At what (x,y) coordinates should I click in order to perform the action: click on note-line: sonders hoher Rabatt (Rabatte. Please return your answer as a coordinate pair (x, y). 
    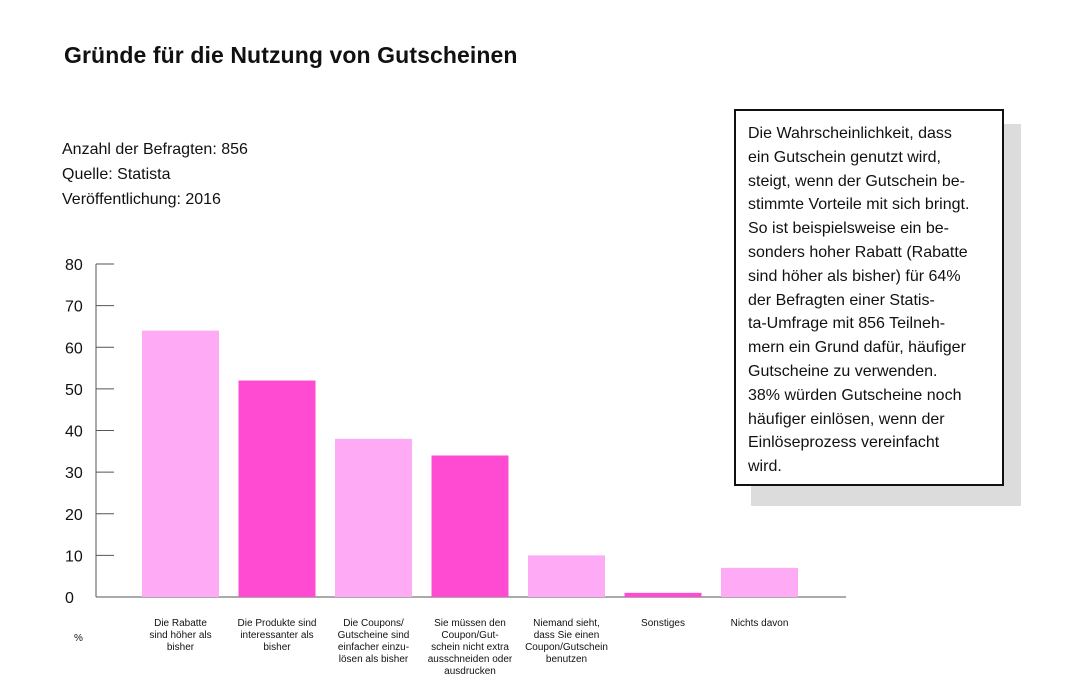
    Looking at the image, I should click on (858, 252).